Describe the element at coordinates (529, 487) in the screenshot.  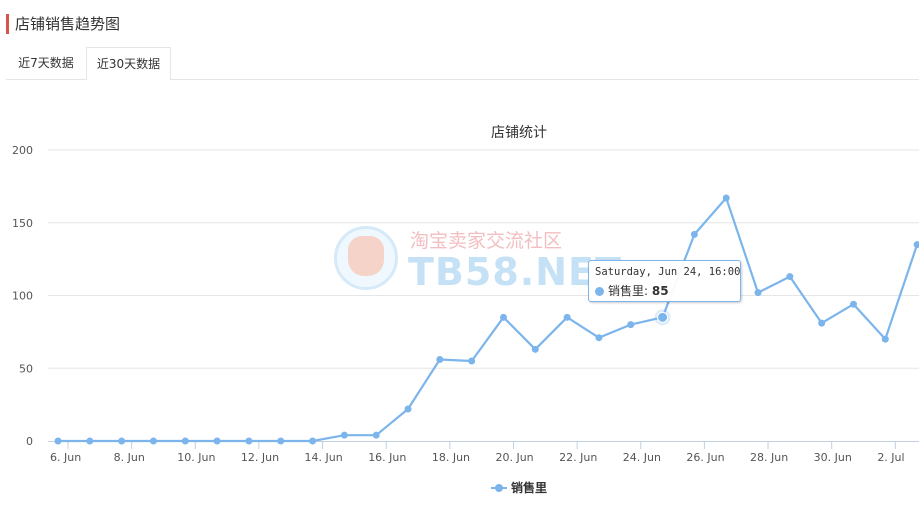
I see `legend-label: 销售里` at that location.